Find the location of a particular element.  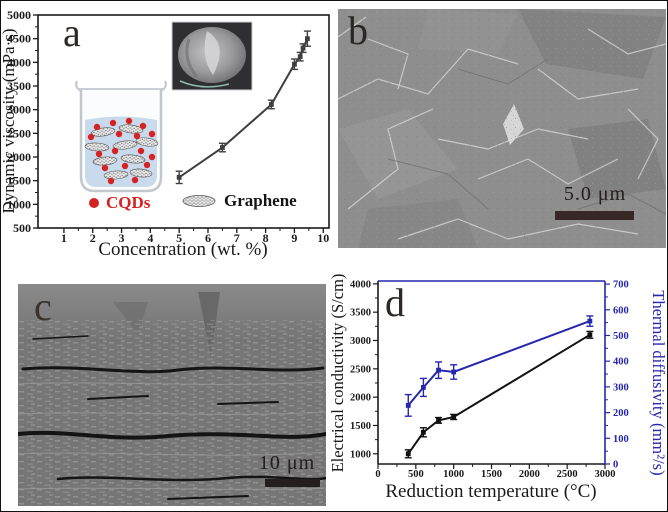

svg-text: 300 is located at coordinates (621, 387).